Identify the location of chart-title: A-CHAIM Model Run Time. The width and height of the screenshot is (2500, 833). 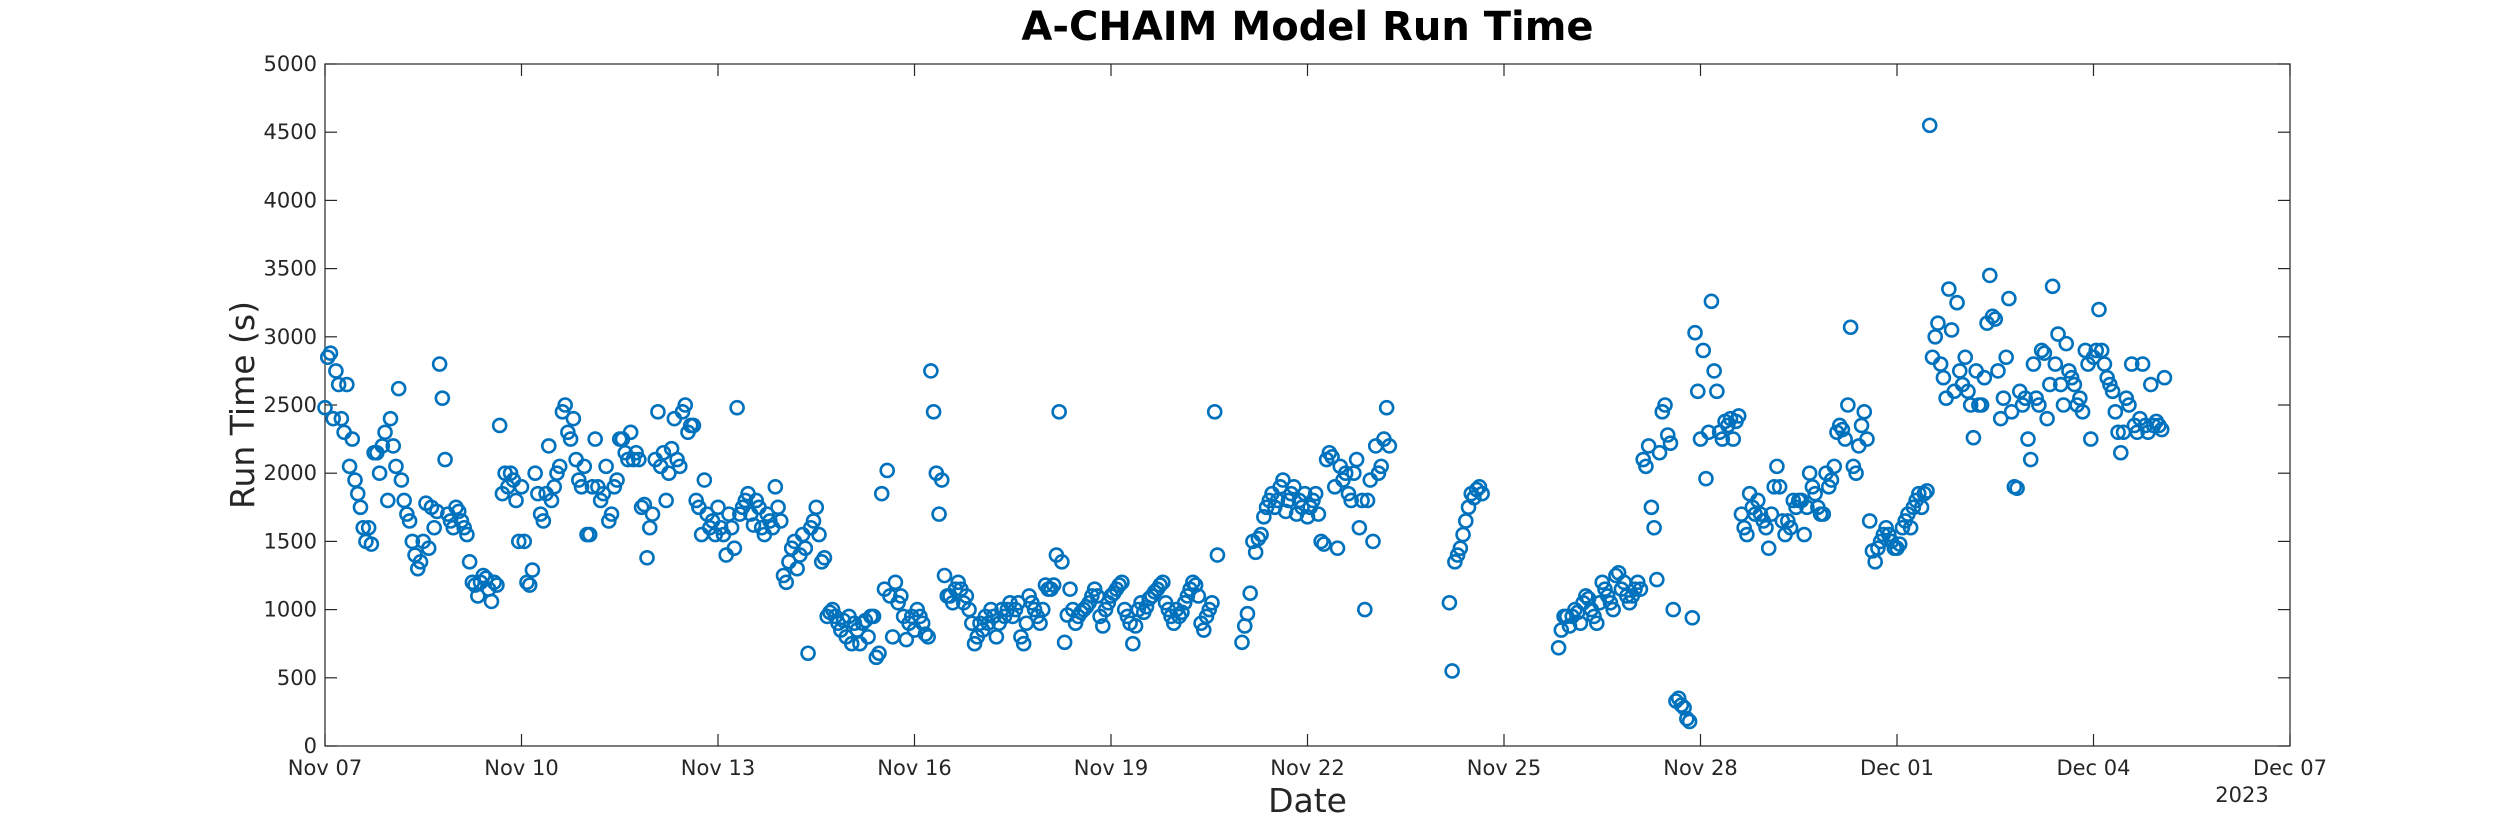
(1307, 27).